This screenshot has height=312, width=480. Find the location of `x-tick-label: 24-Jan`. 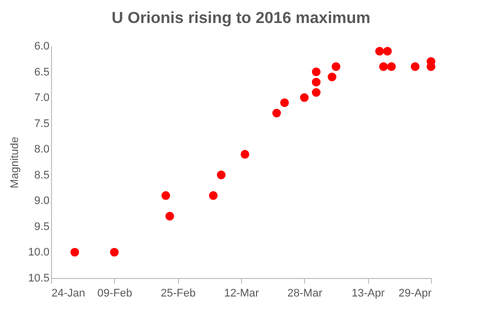

x-tick-label: 24-Jan is located at coordinates (69, 294).